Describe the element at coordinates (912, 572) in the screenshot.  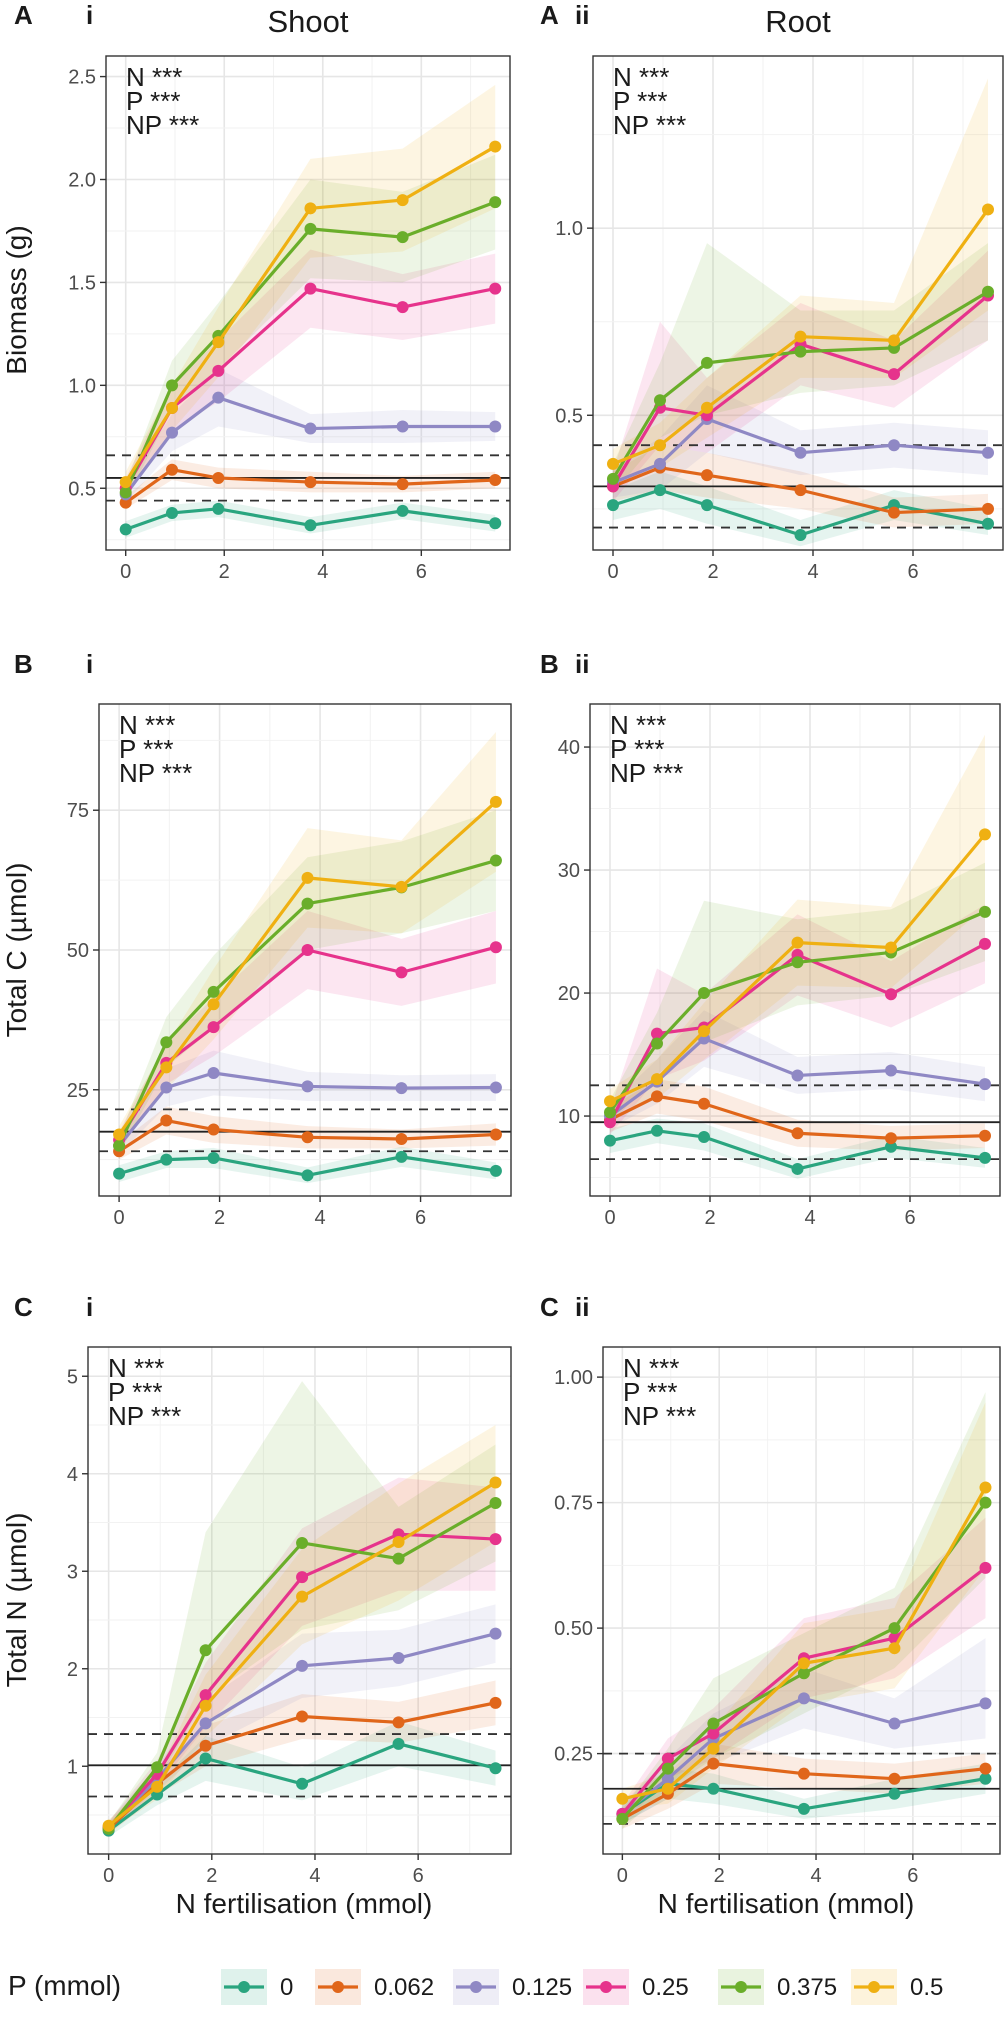
I see `x-tick-label: 6` at that location.